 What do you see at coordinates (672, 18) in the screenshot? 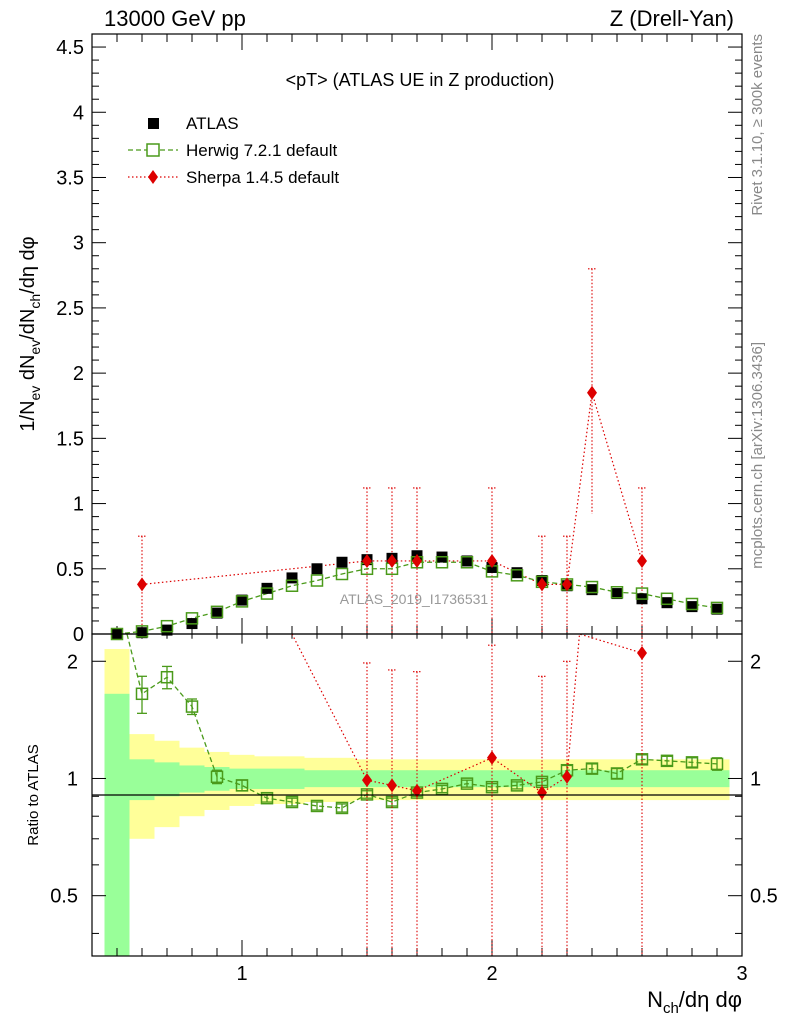
I see `header-right-label: Z (Drell-Yan)` at bounding box center [672, 18].